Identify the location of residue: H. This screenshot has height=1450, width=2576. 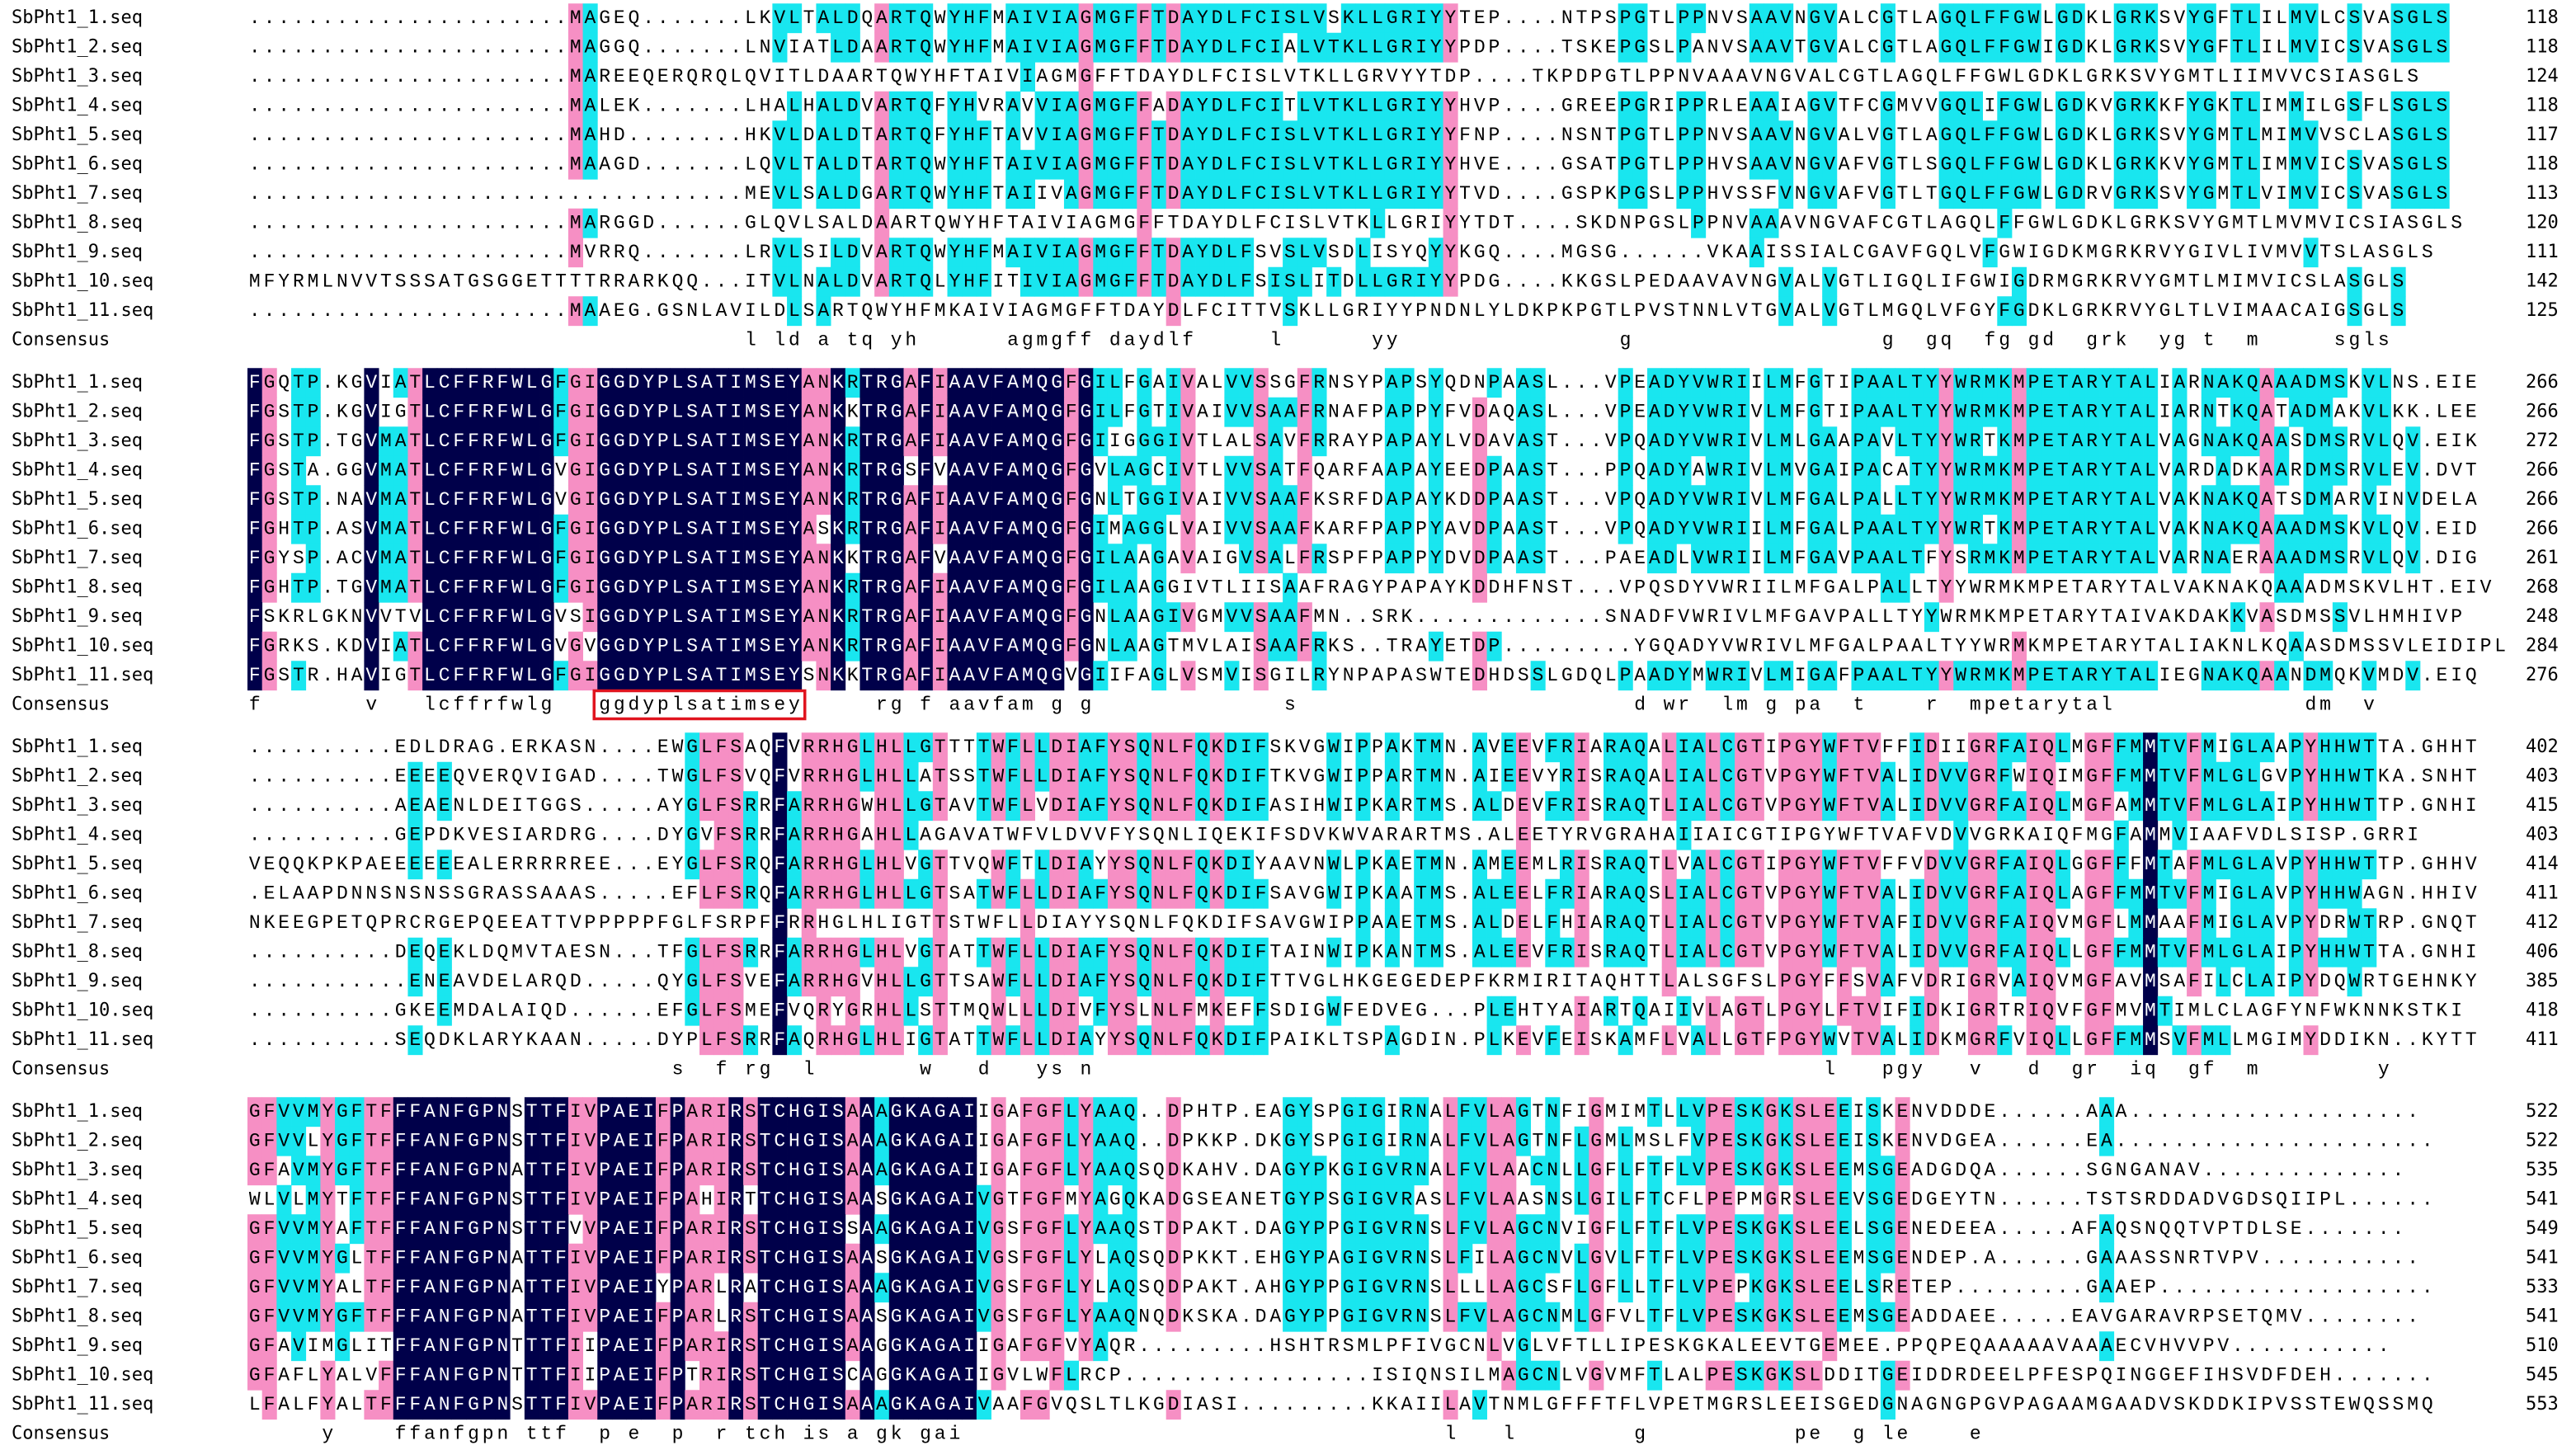
(765, 106).